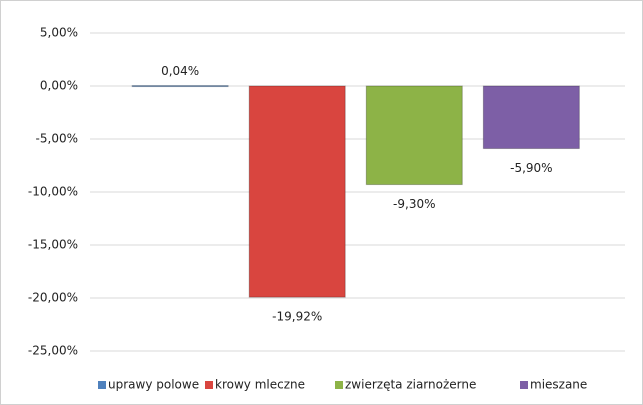 The width and height of the screenshot is (643, 405). What do you see at coordinates (153, 385) in the screenshot?
I see `legend-label: uprawy polowe` at bounding box center [153, 385].